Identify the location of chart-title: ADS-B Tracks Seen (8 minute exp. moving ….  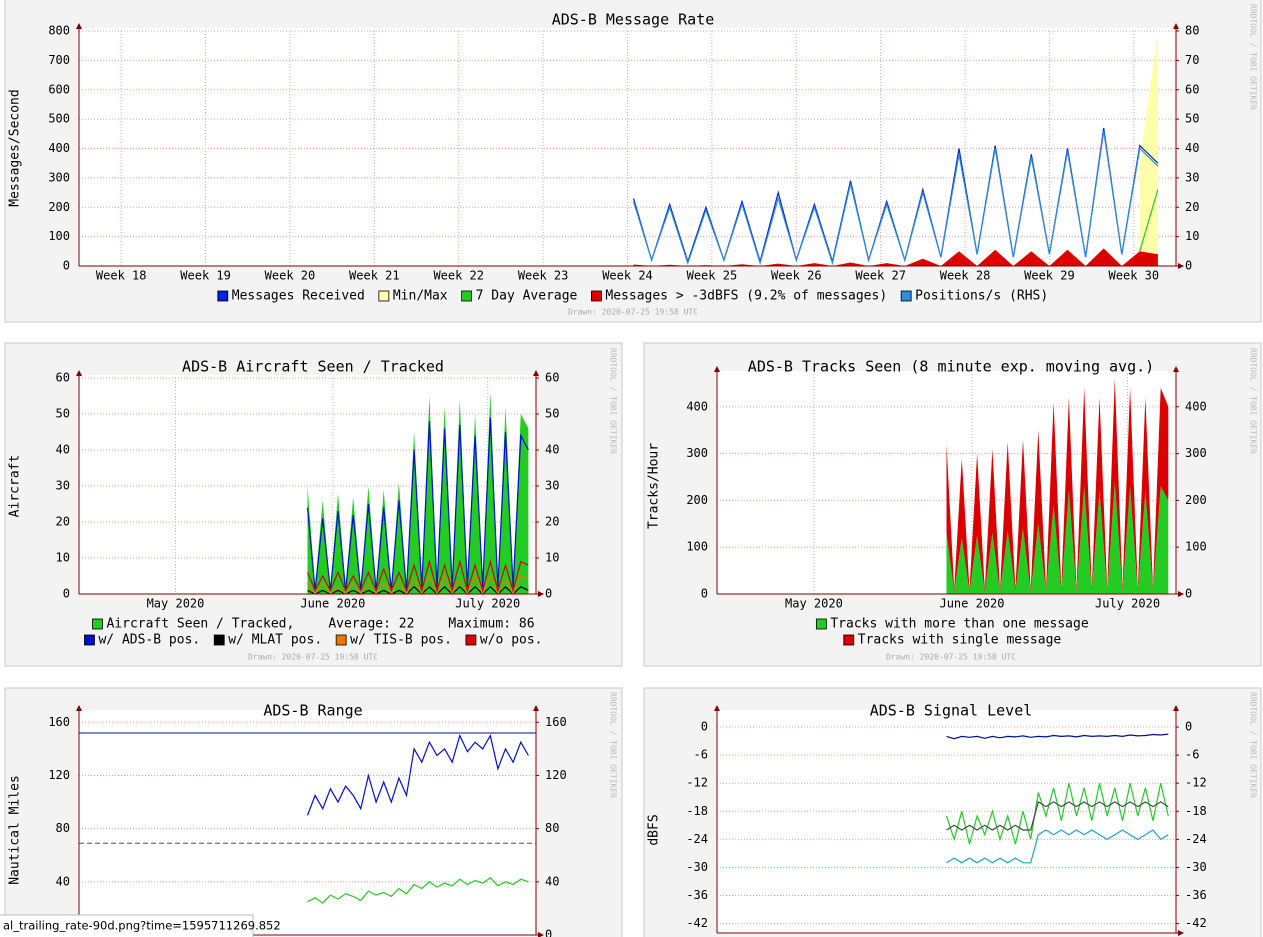
(951, 367).